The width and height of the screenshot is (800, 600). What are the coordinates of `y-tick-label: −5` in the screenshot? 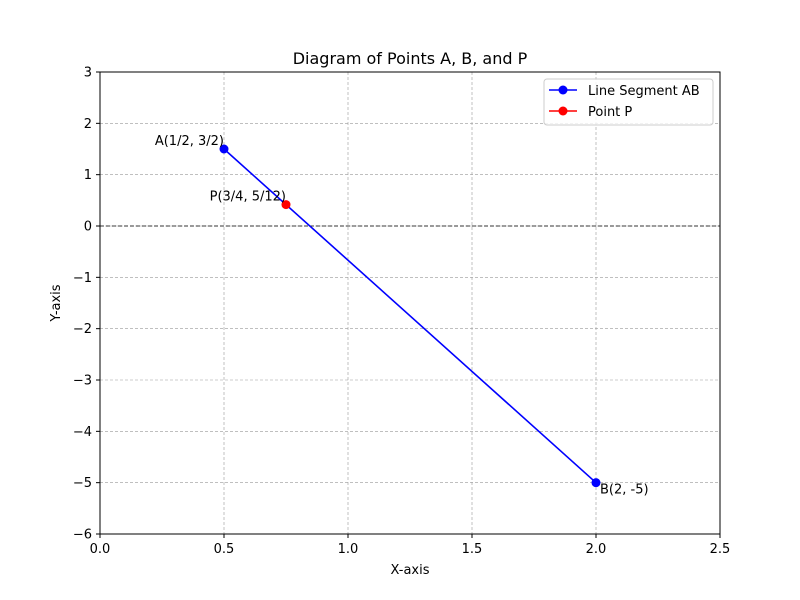 It's located at (82, 483).